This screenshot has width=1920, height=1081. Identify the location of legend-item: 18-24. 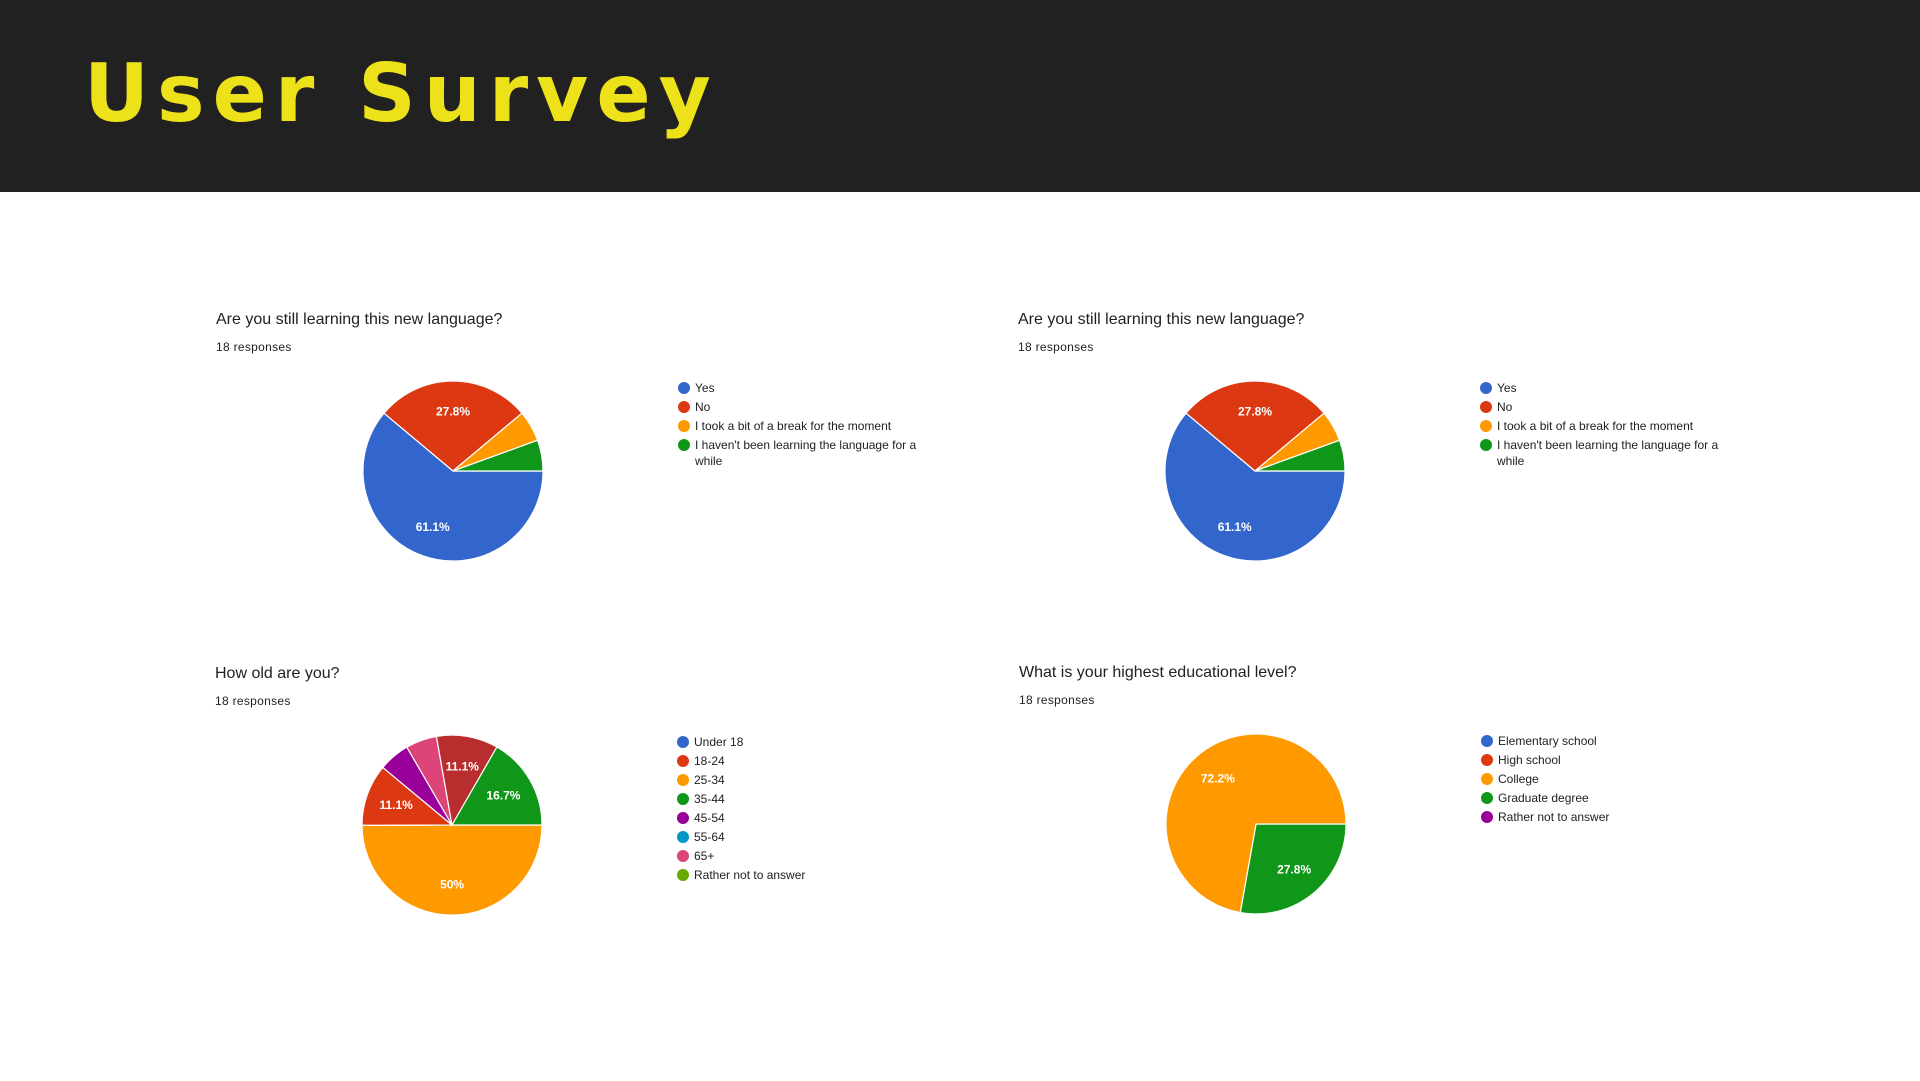
(802, 761).